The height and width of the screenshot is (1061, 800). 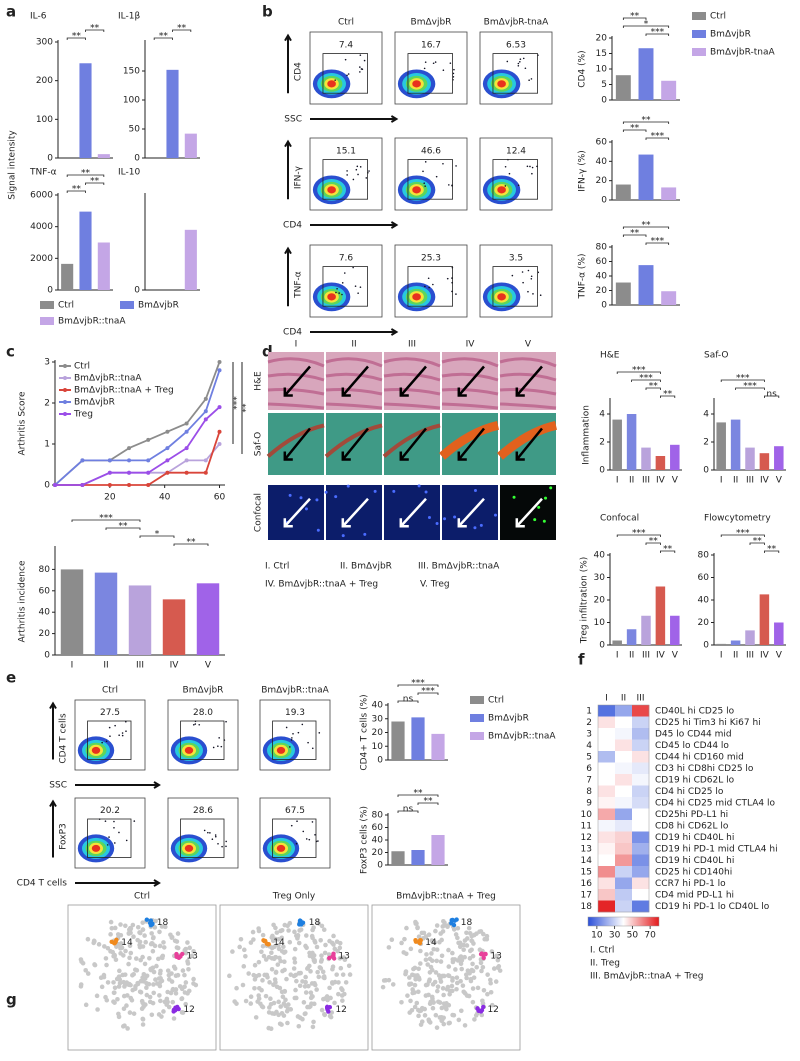 I want to click on x-tick-label: I, so click(x=617, y=481).